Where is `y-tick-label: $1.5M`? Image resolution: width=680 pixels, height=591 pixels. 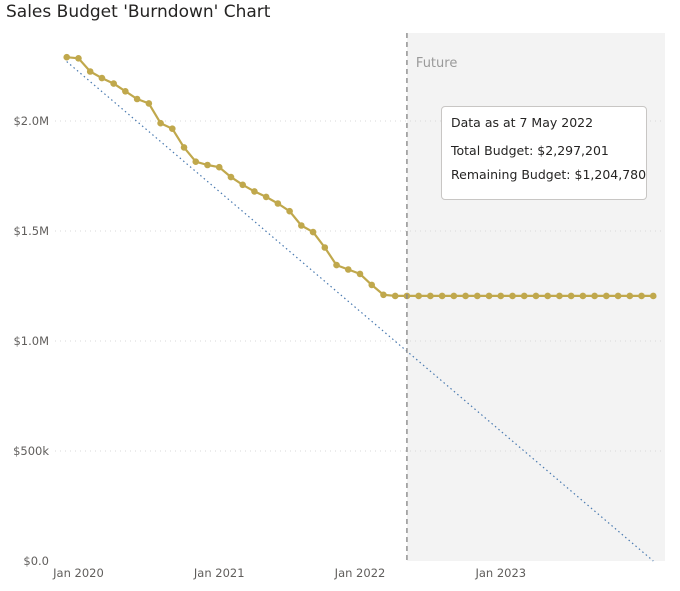 y-tick-label: $1.5M is located at coordinates (31, 231).